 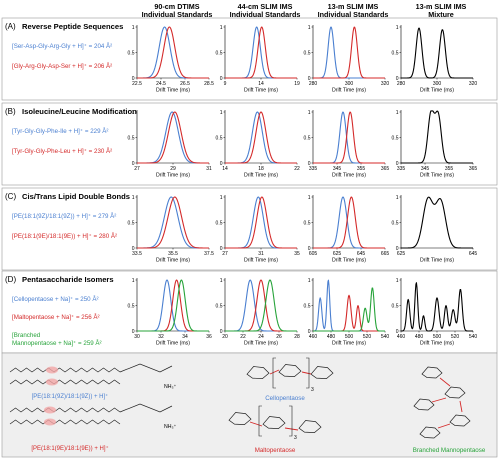 I want to click on x-tick-label: 35, so click(x=297, y=254).